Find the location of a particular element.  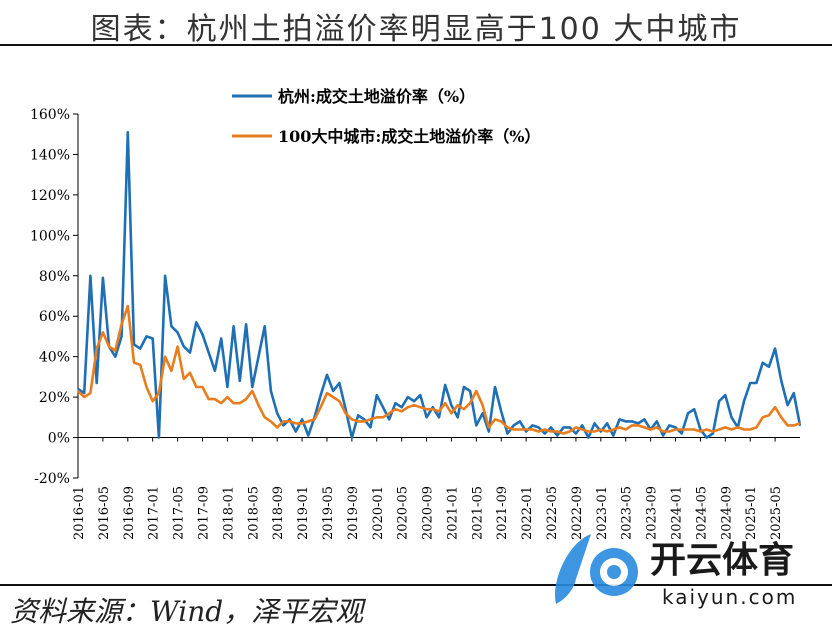

x-tick-label: 2018-01 is located at coordinates (228, 513).